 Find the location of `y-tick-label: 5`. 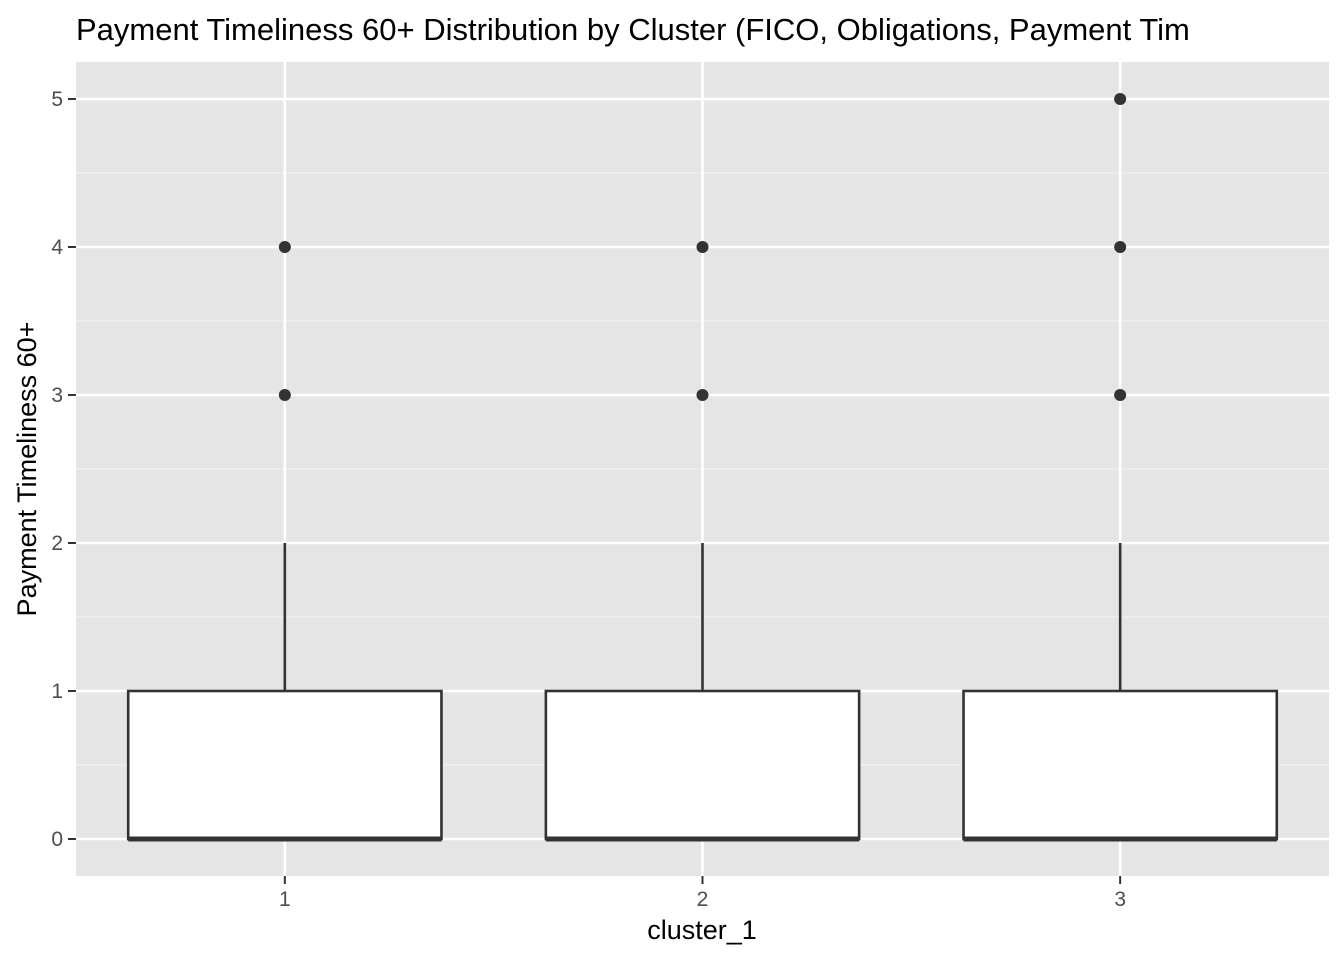

y-tick-label: 5 is located at coordinates (57, 99).